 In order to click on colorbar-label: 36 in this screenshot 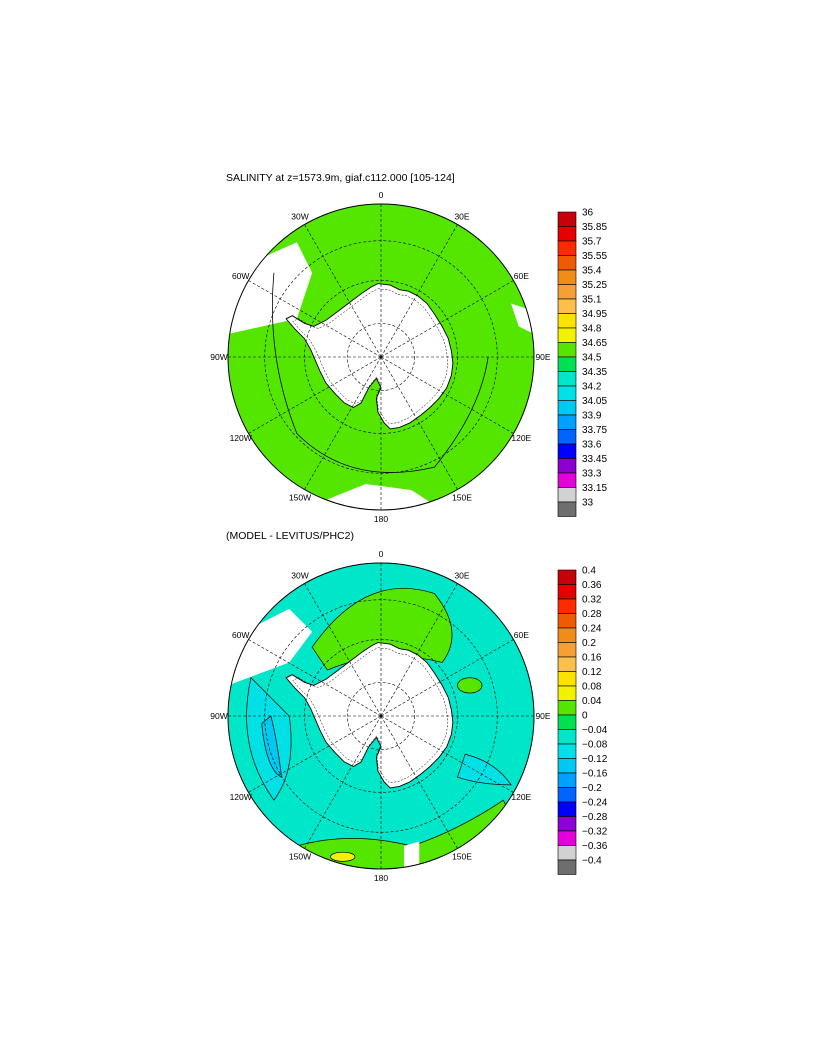, I will do `click(588, 213)`.